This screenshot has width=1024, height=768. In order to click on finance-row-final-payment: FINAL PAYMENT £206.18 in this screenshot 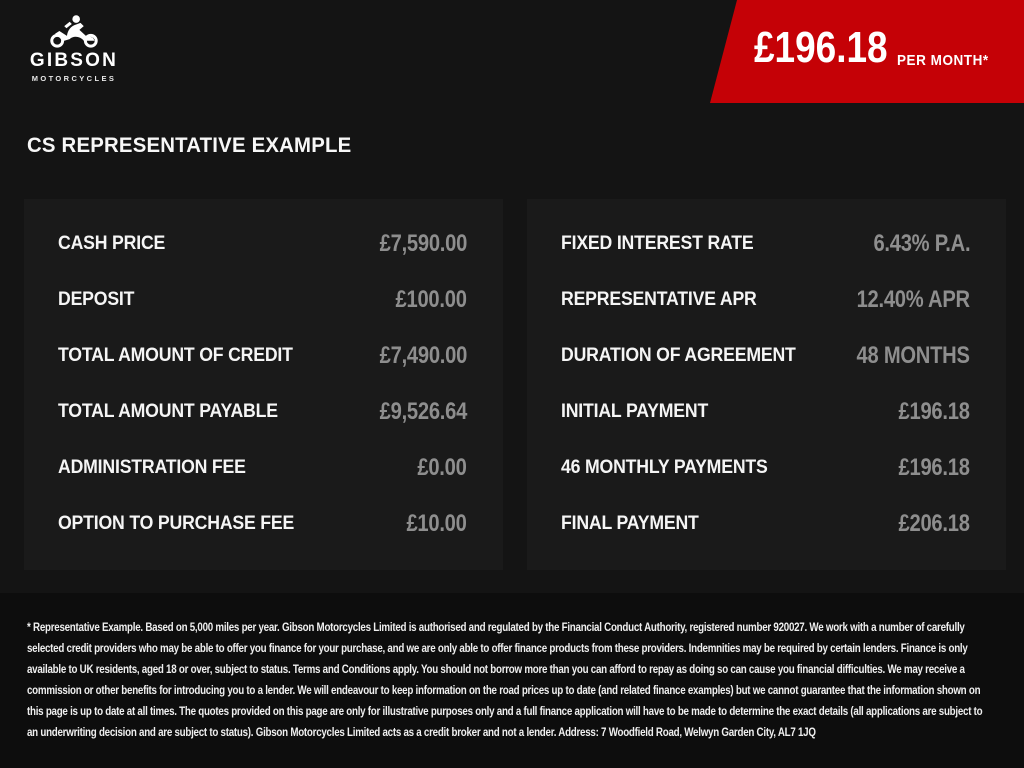, I will do `click(765, 524)`.